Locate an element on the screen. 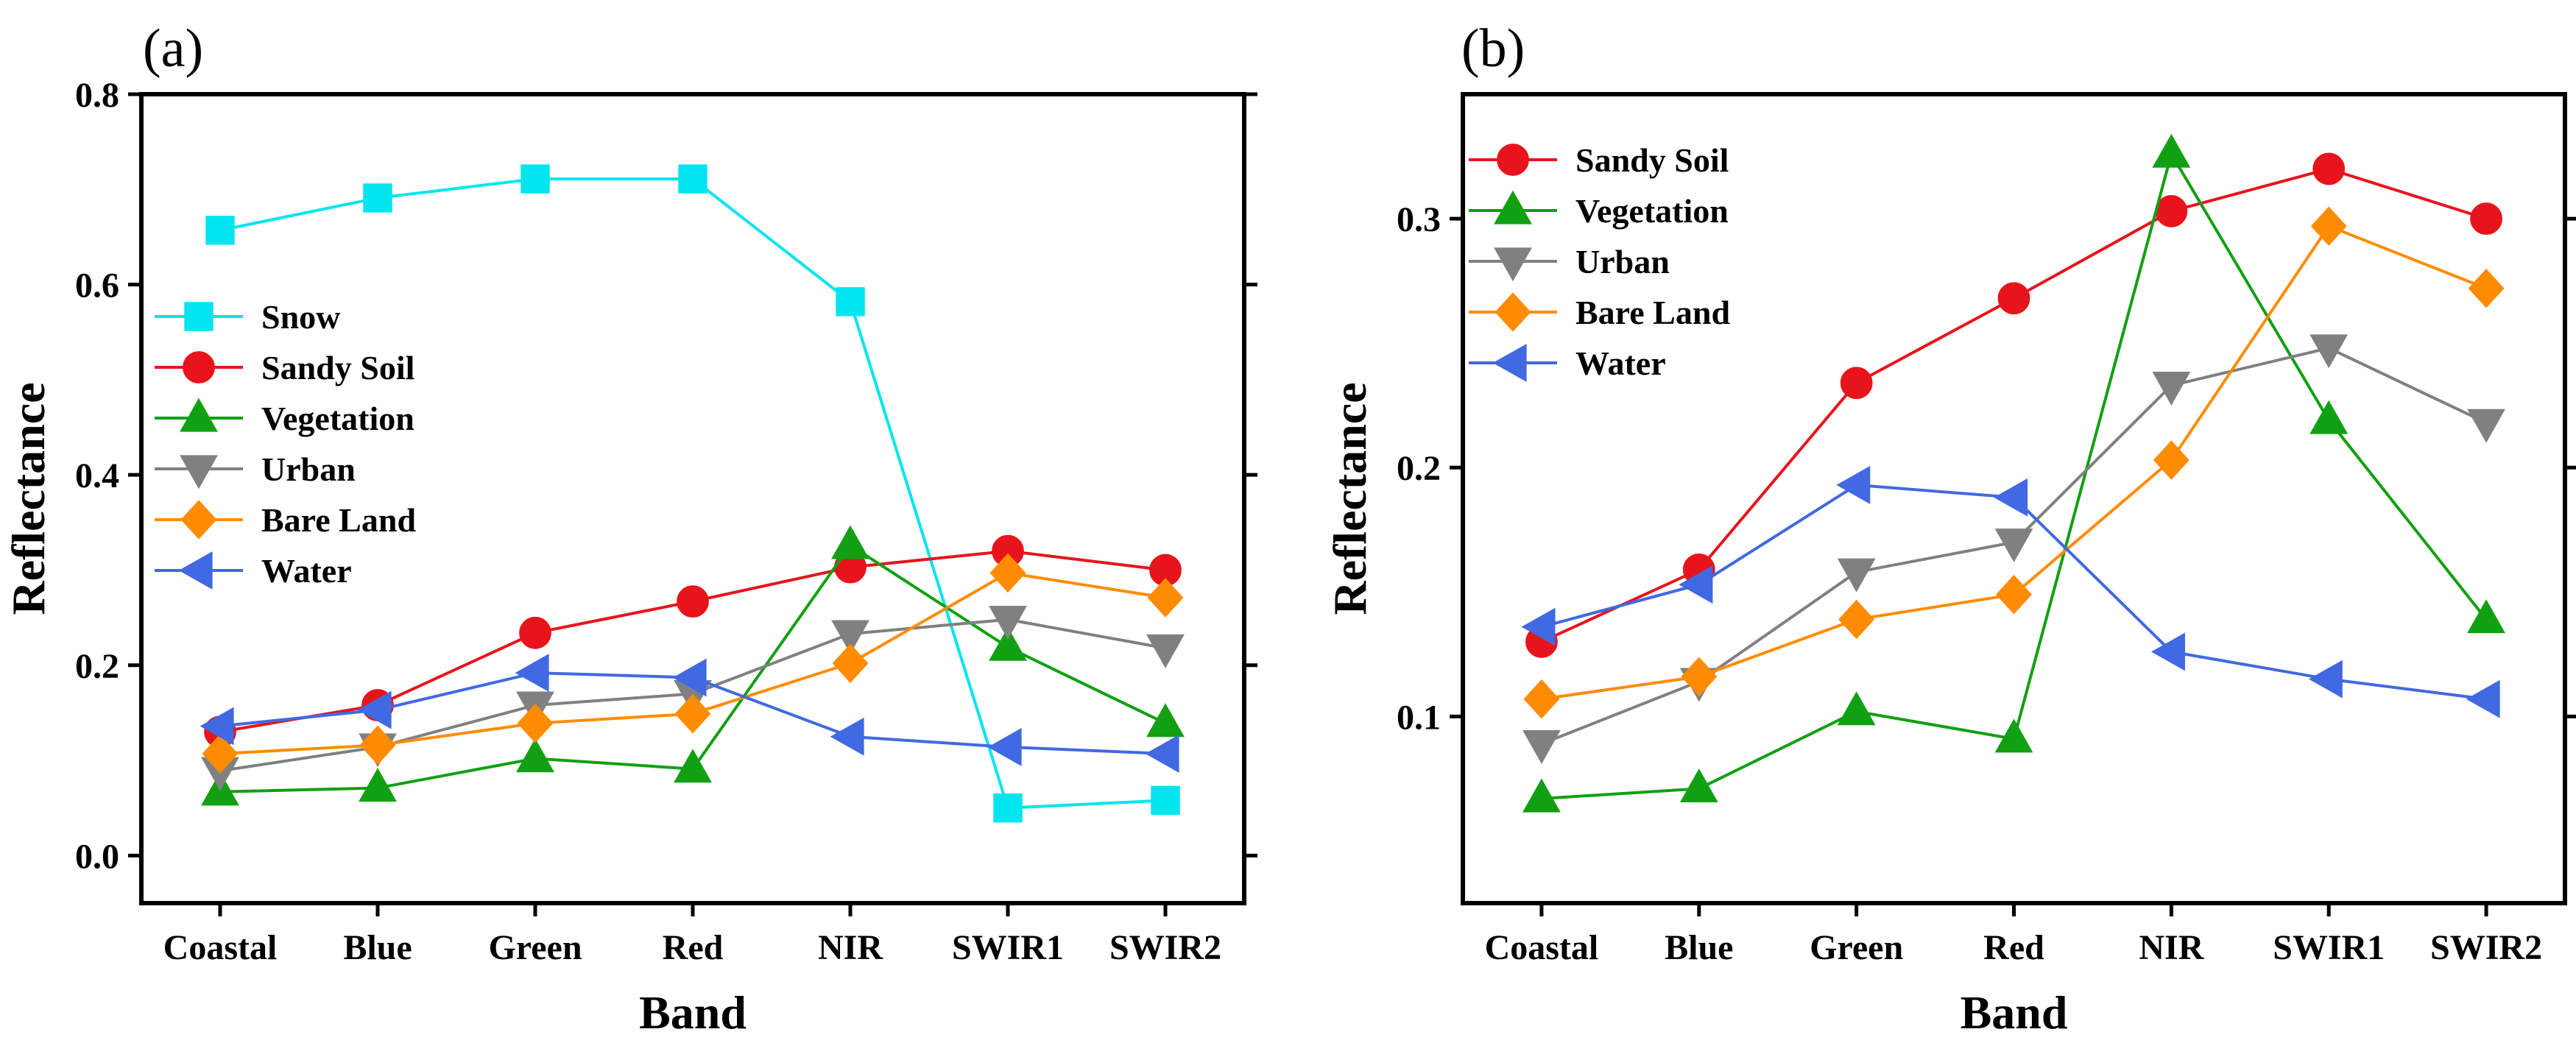 This screenshot has height=1043, width=2576. legend: Sandy Soil Vegetation Urban Bare Land Water is located at coordinates (1599, 261).